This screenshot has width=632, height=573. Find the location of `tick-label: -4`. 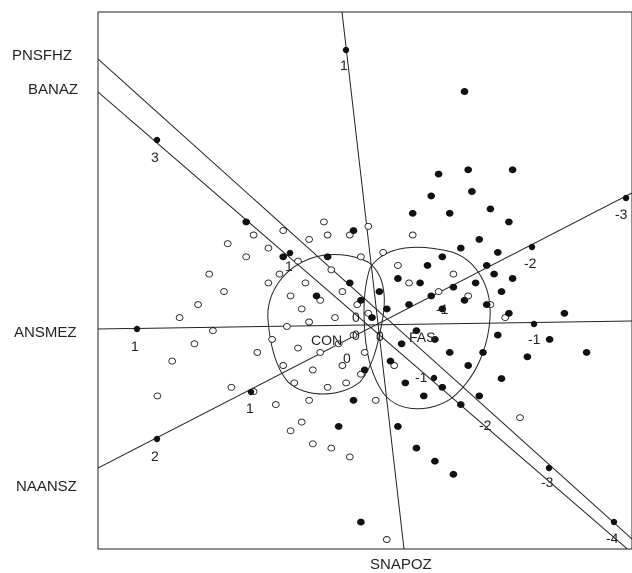

tick-label: -4 is located at coordinates (612, 538).